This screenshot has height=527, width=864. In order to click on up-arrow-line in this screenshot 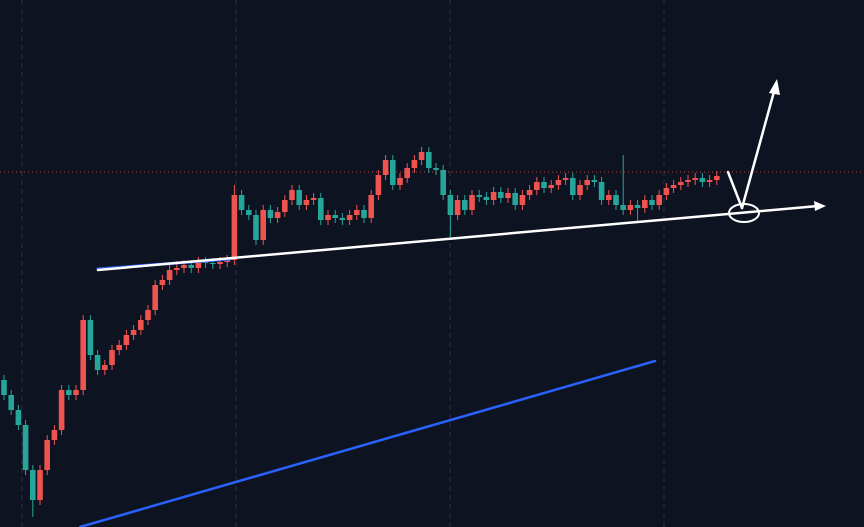, I will do `click(758, 148)`.